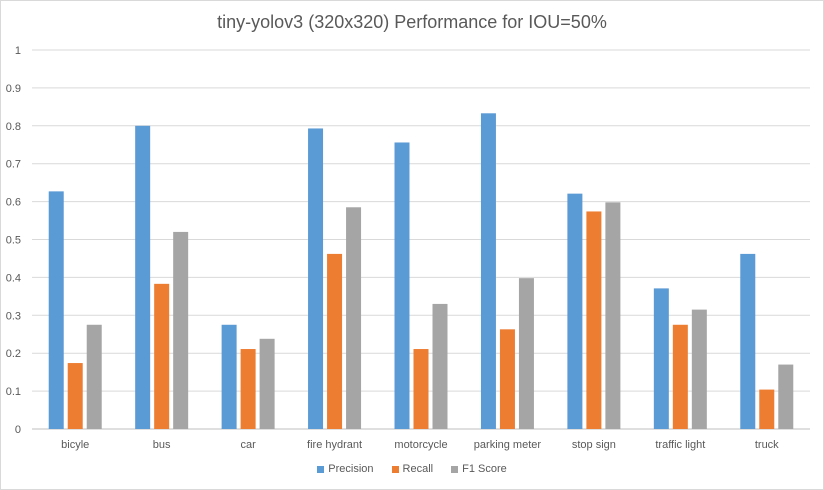 This screenshot has width=824, height=490. Describe the element at coordinates (13, 278) in the screenshot. I see `y-tick-label: 0.4` at that location.